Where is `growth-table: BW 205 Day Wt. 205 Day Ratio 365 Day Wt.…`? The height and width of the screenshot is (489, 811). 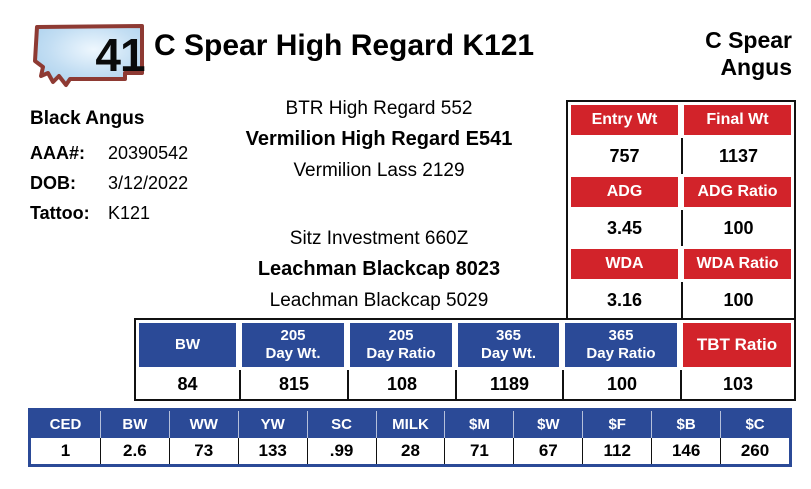
growth-table: BW 205 Day Wt. 205 Day Ratio 365 Day Wt.… is located at coordinates (465, 359).